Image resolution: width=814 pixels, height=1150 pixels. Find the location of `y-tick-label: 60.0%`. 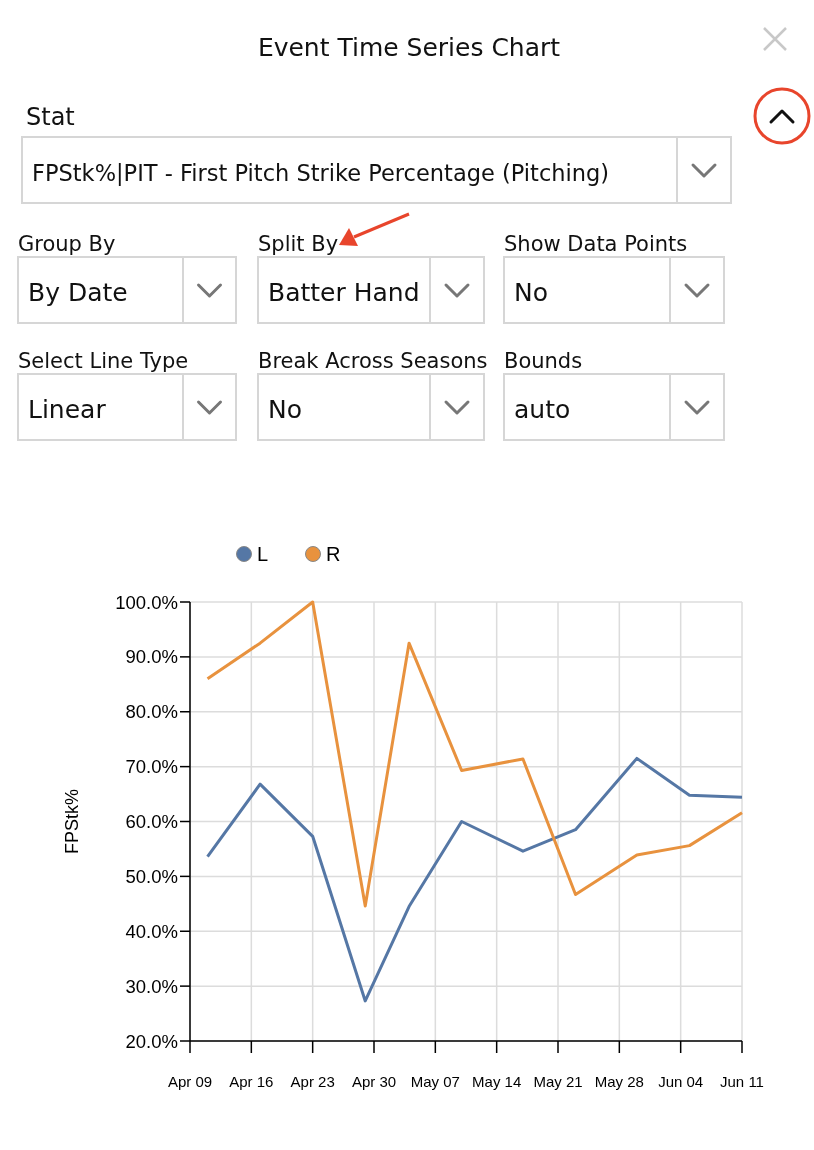

y-tick-label: 60.0% is located at coordinates (151, 821).